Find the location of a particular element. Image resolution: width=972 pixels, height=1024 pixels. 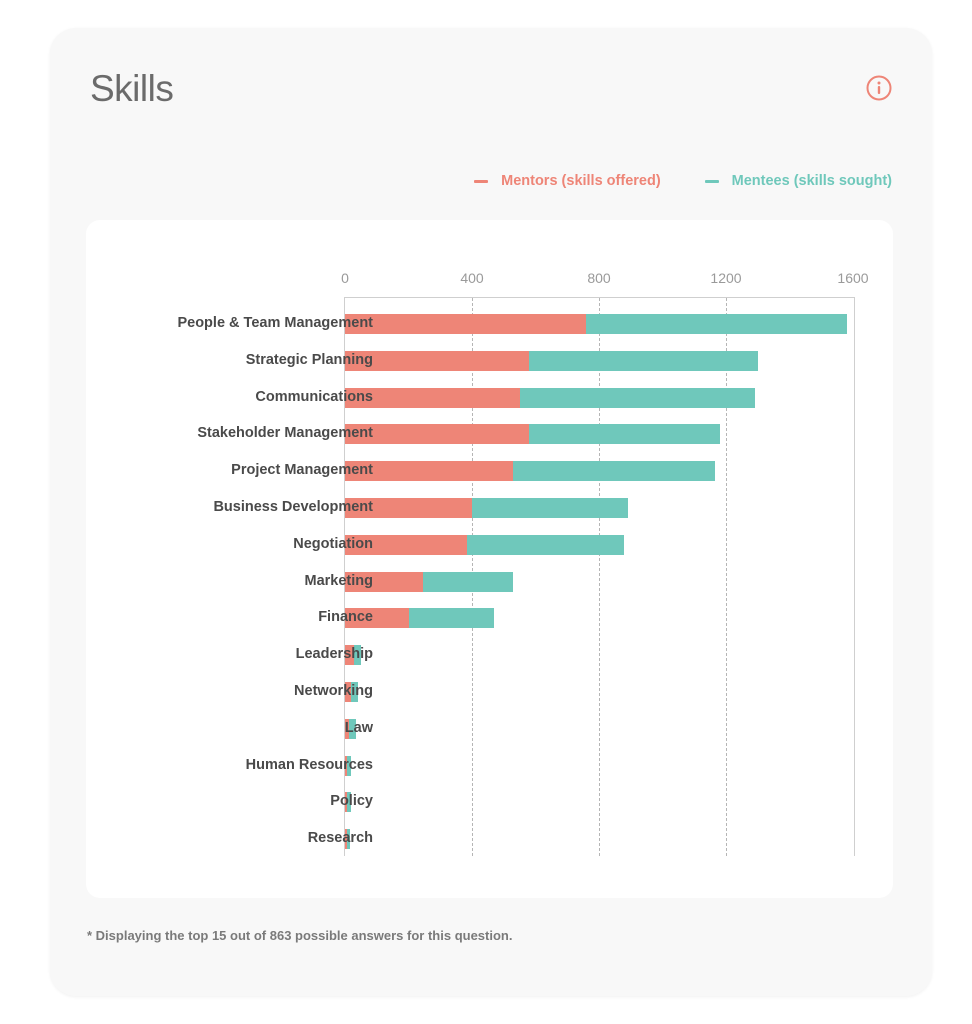

category-label: Business Development is located at coordinates (293, 507).